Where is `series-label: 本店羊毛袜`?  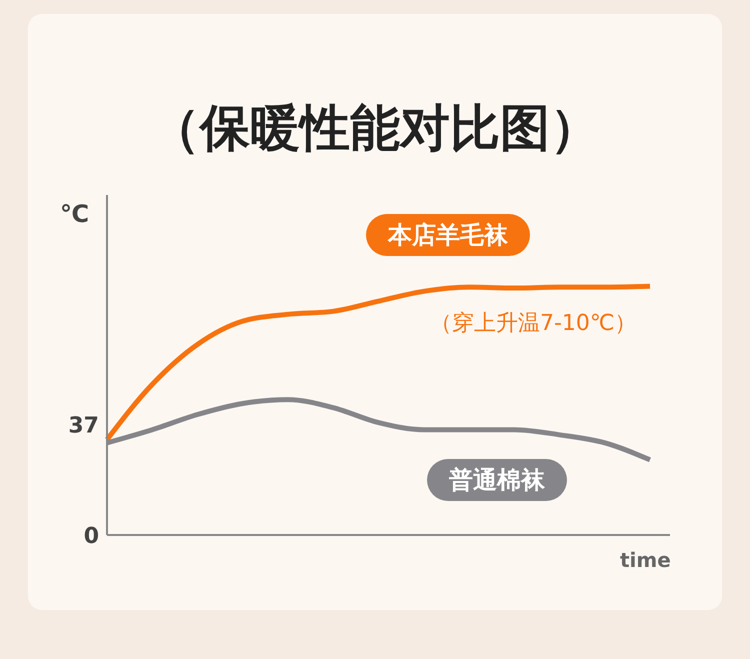 series-label: 本店羊毛袜 is located at coordinates (448, 235).